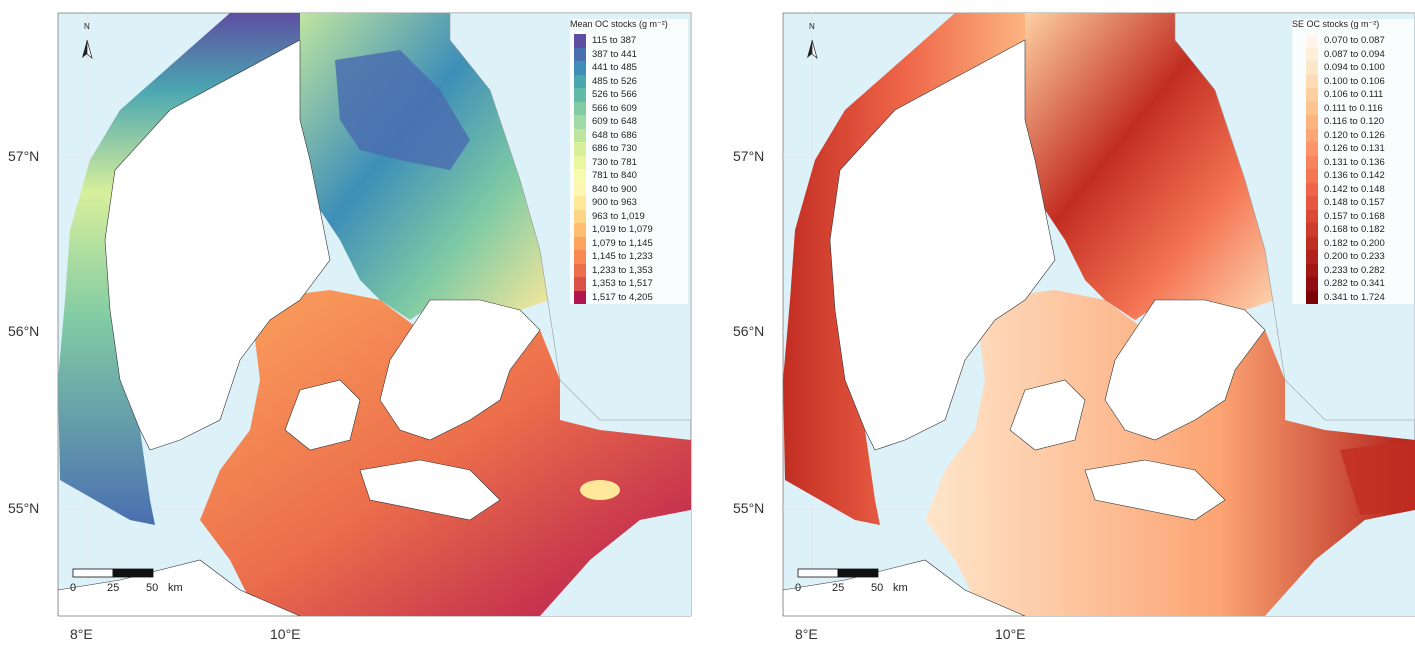 This screenshot has height=659, width=1415. What do you see at coordinates (1360, 176) in the screenshot?
I see `right-legend-item: 0.136 to 0.142` at bounding box center [1360, 176].